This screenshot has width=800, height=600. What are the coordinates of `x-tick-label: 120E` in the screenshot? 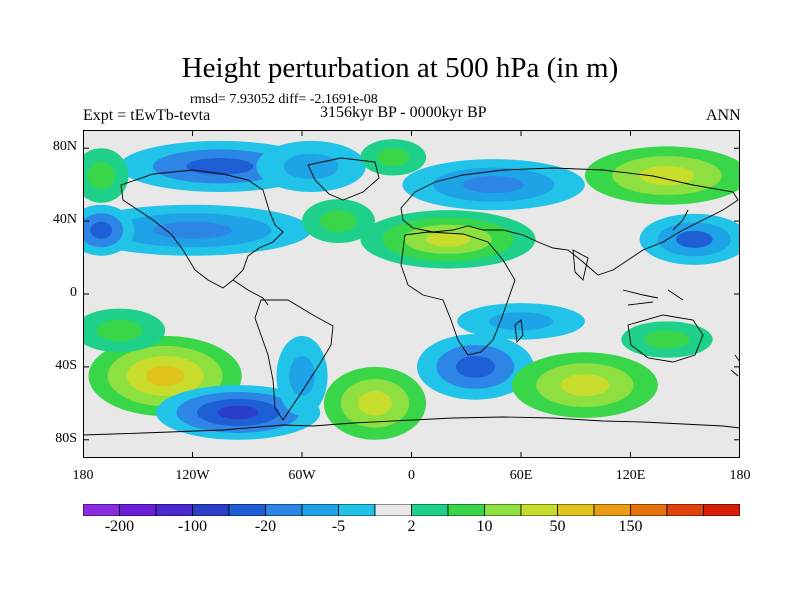 It's located at (630, 475).